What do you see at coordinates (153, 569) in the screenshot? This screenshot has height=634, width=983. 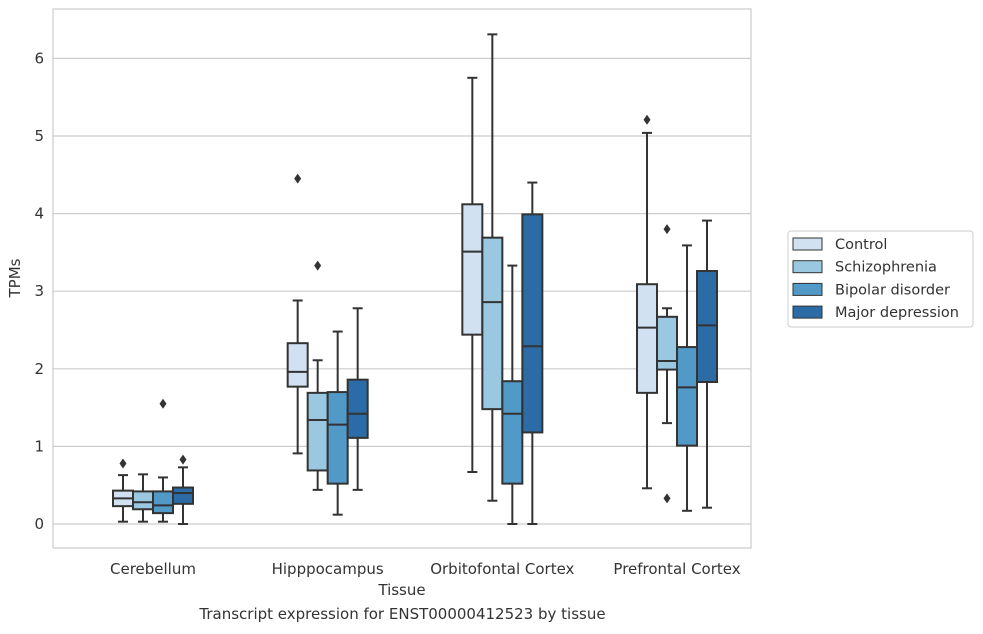 I see `x-tick-label: Cerebellum` at bounding box center [153, 569].